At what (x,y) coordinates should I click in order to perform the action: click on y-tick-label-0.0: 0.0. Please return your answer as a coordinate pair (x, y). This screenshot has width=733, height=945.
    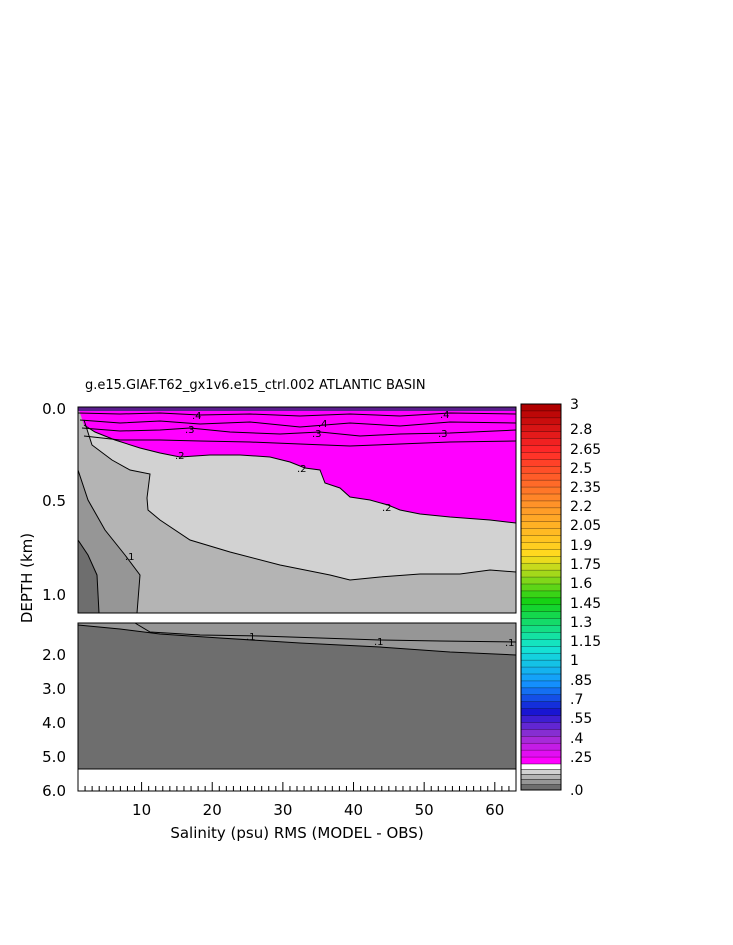
    Looking at the image, I should click on (54, 409).